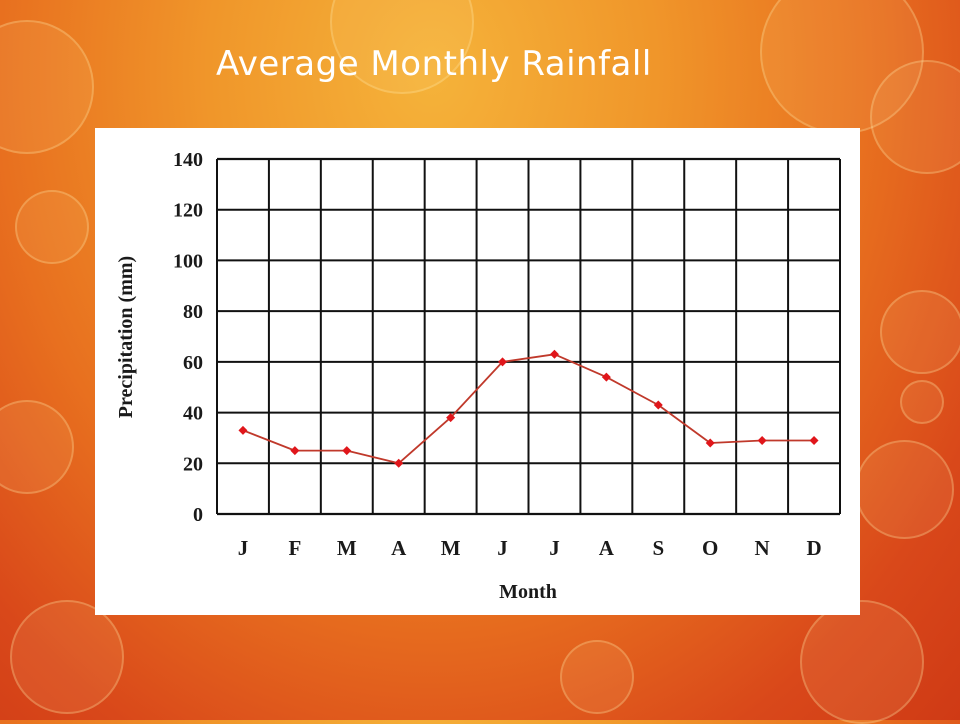 The height and width of the screenshot is (724, 960). Describe the element at coordinates (658, 548) in the screenshot. I see `x-tick-label: S` at that location.